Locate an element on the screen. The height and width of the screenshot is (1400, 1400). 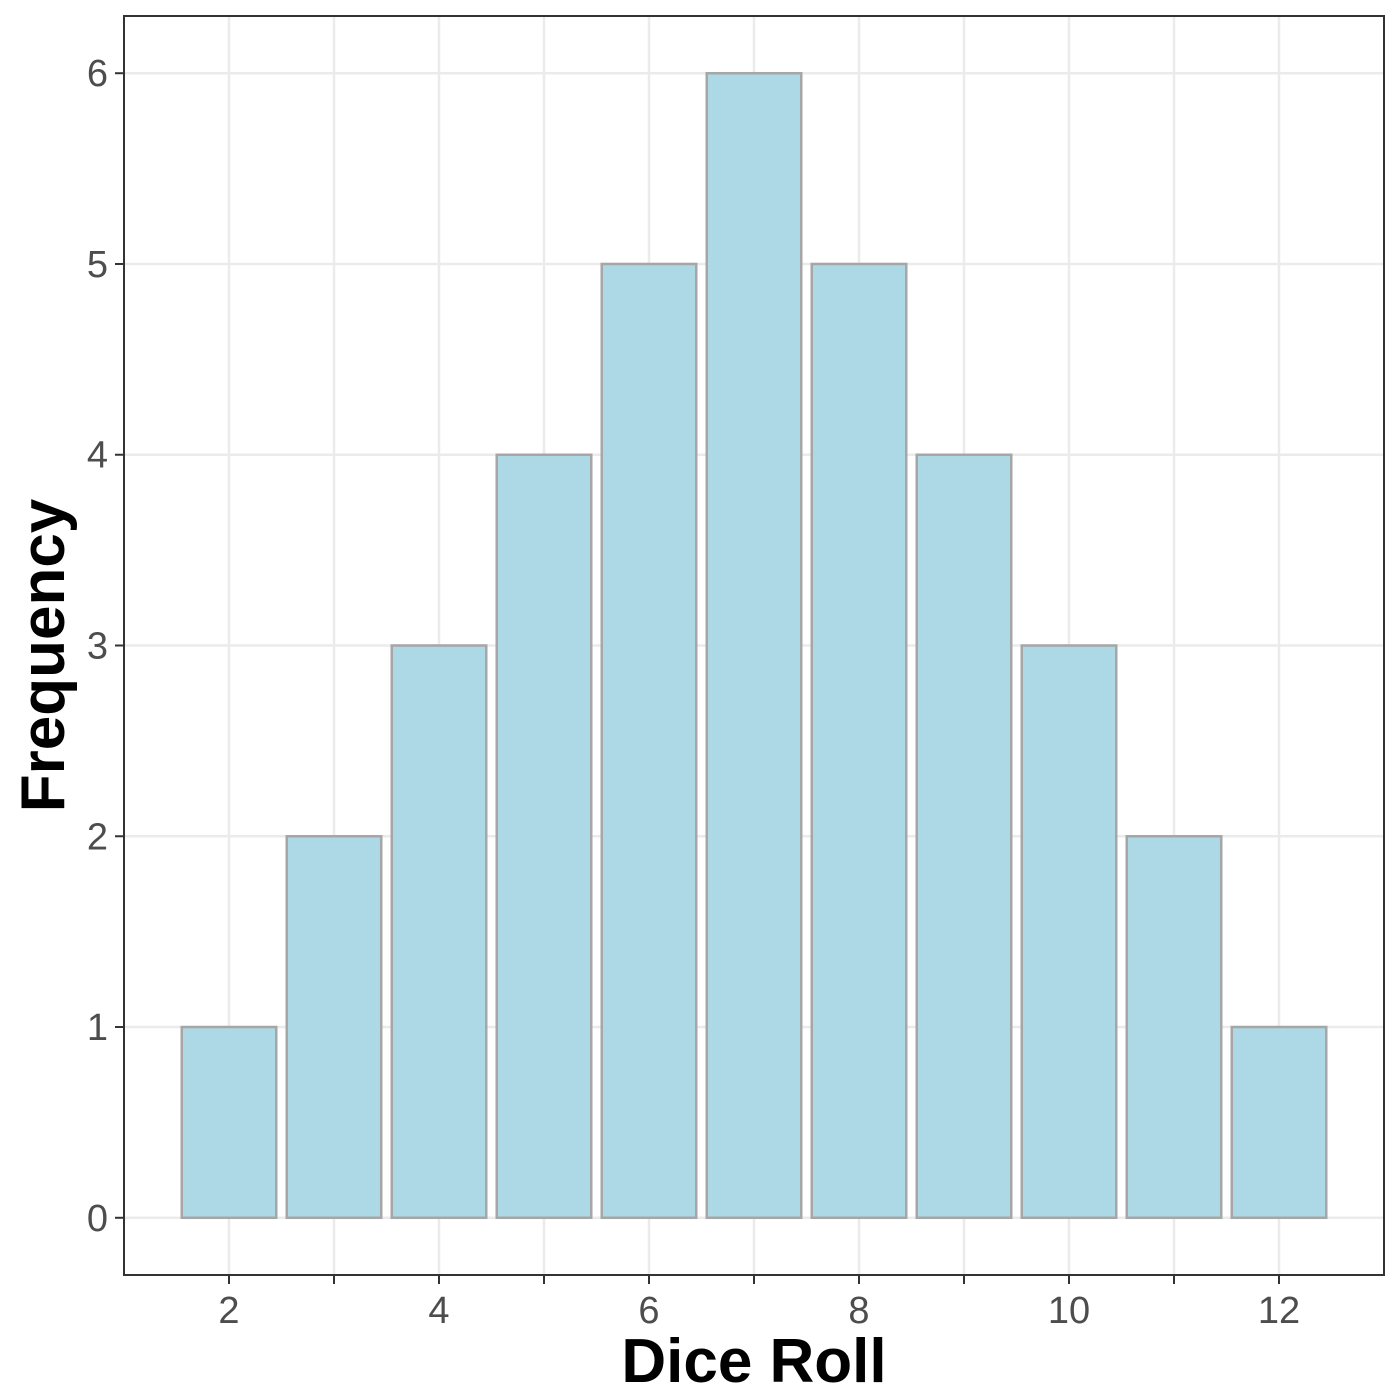
y-tick-label: 1 is located at coordinates (97, 1028).